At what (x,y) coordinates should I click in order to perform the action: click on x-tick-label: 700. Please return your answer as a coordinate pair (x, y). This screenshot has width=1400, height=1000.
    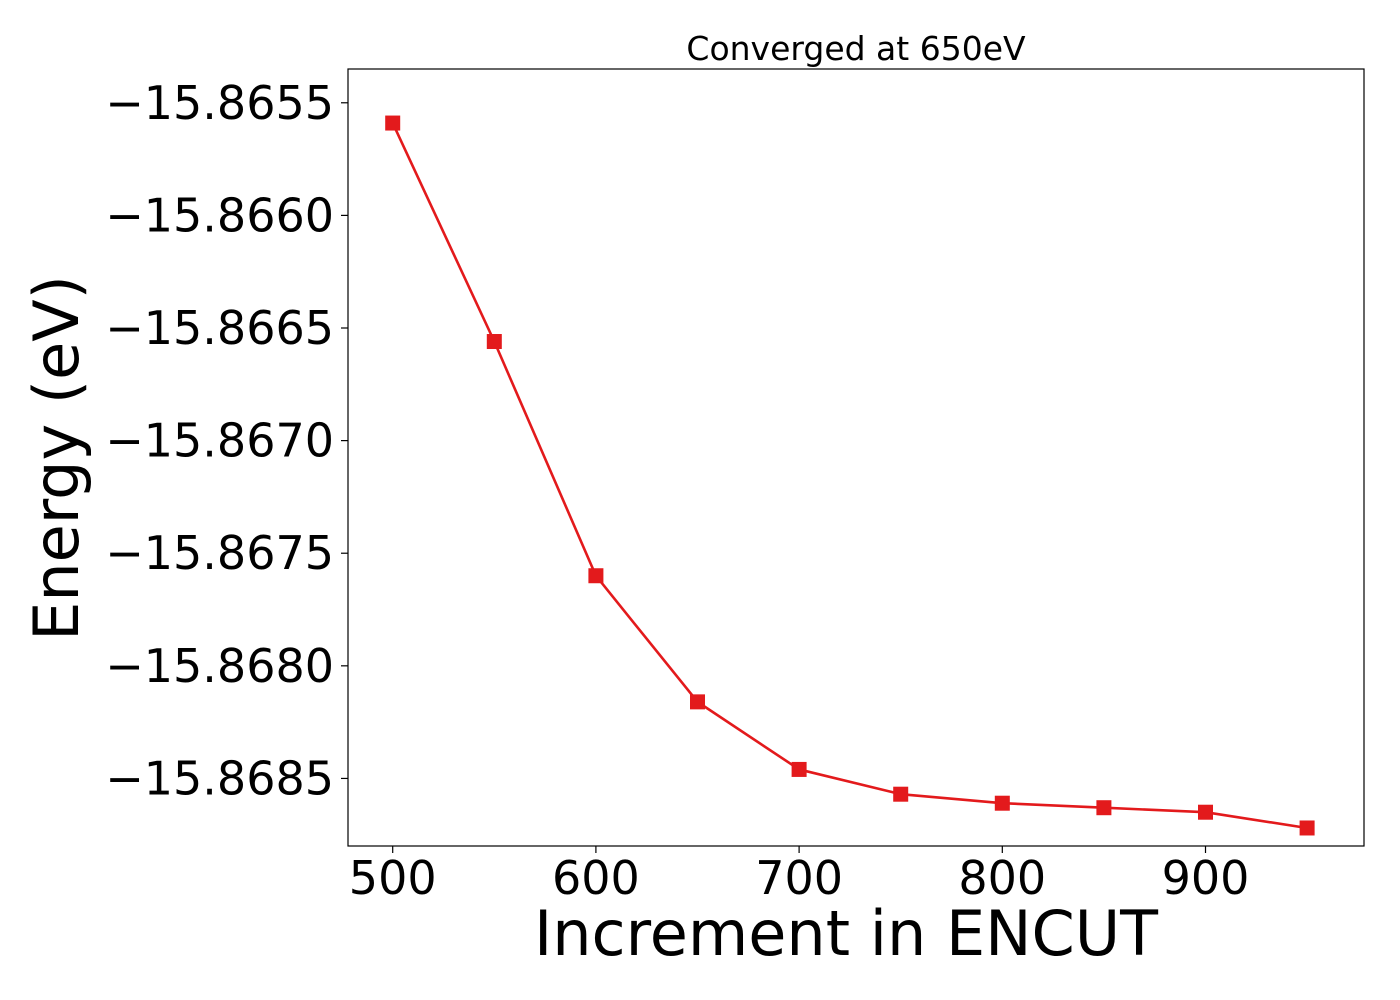
    Looking at the image, I should click on (799, 878).